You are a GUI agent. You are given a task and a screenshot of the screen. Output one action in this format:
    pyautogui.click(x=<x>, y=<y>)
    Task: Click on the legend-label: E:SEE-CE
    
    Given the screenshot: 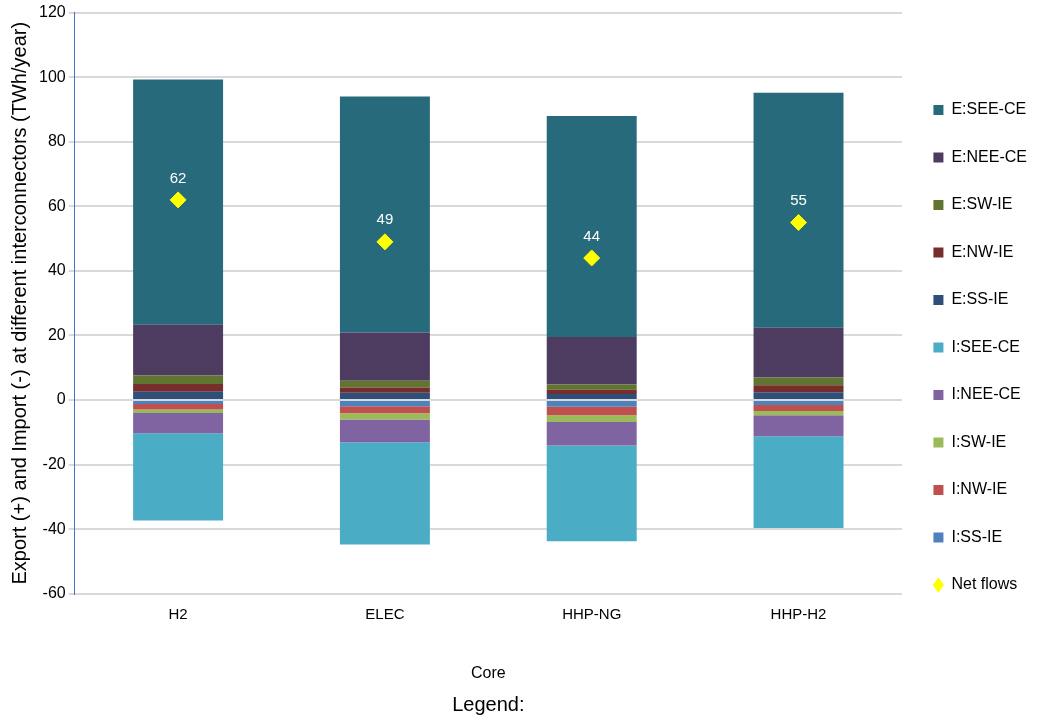 What is the action you would take?
    pyautogui.click(x=989, y=109)
    